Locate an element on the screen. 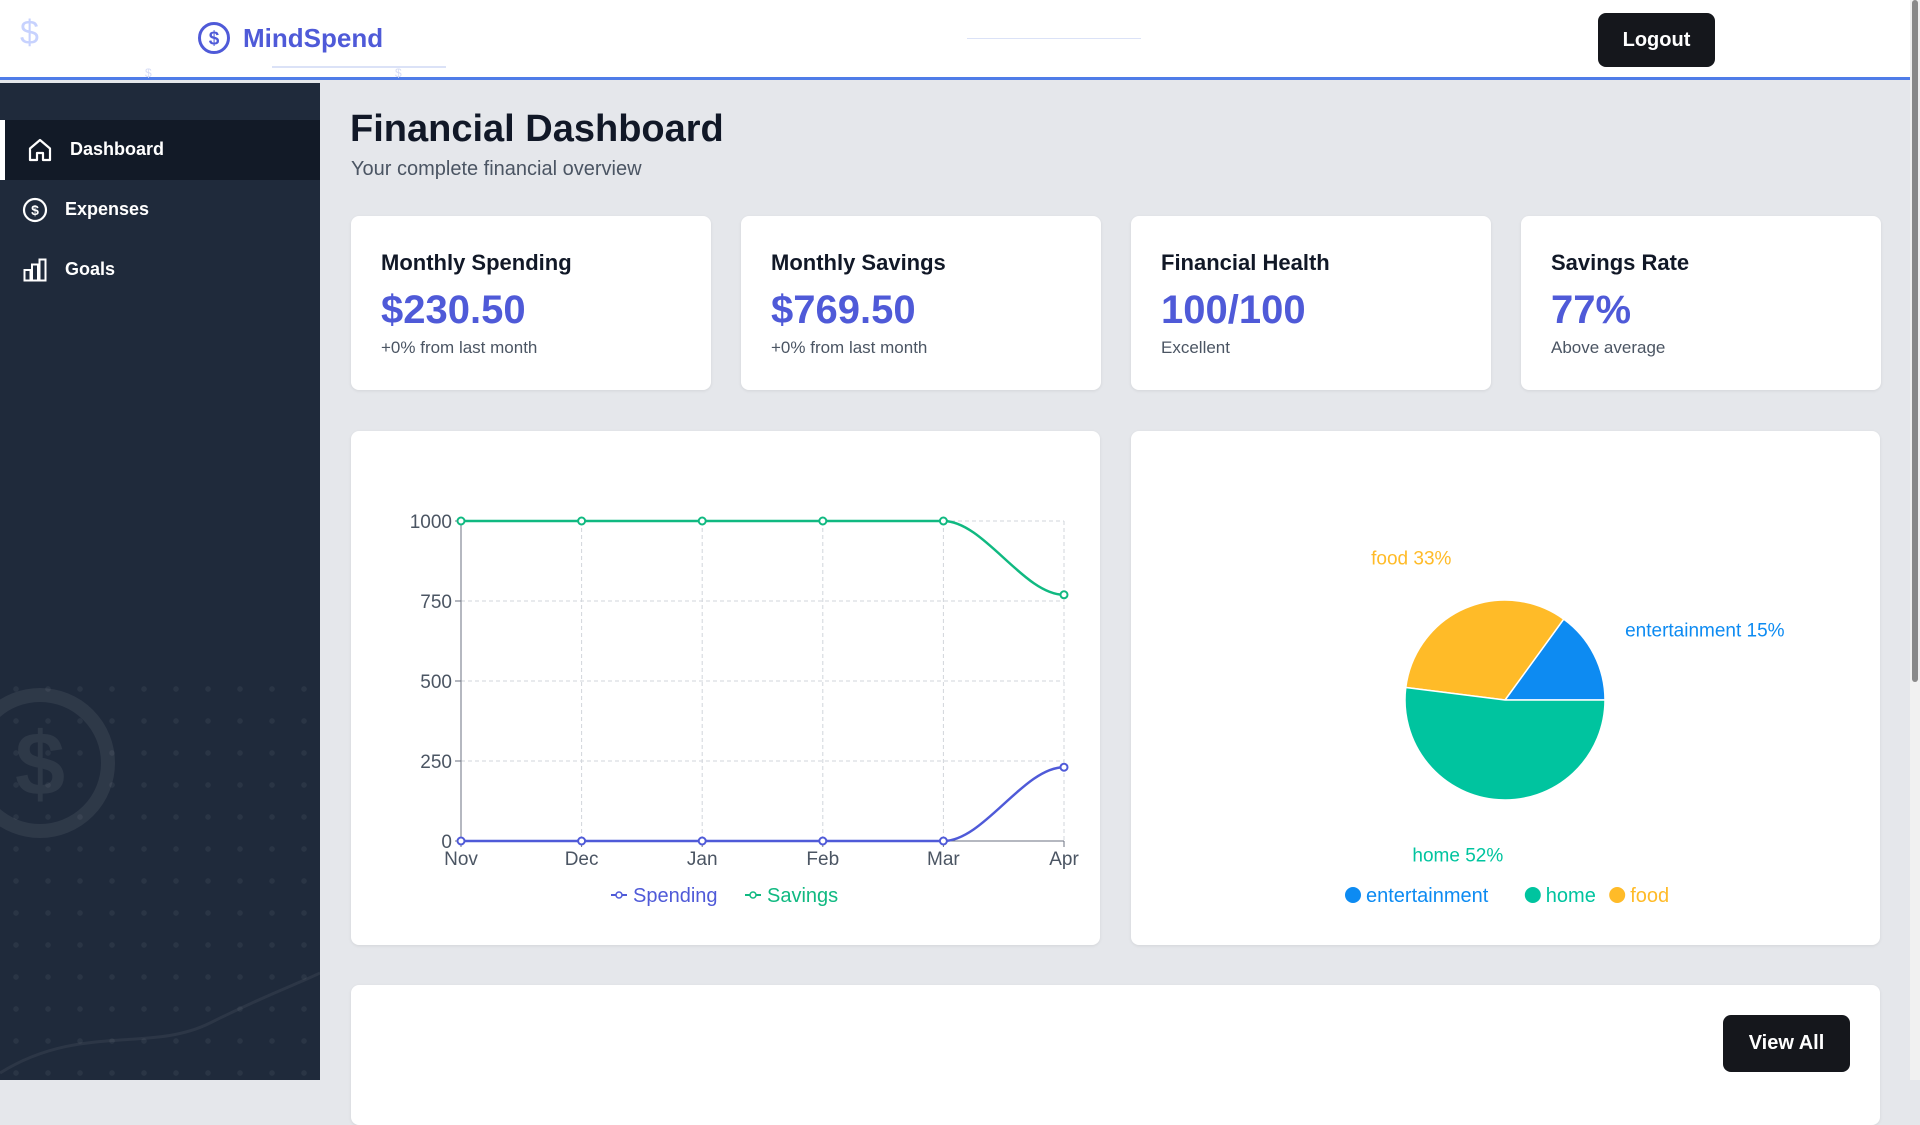 Image resolution: width=1920 pixels, height=1125 pixels. chart-grid is located at coordinates (760, 683).